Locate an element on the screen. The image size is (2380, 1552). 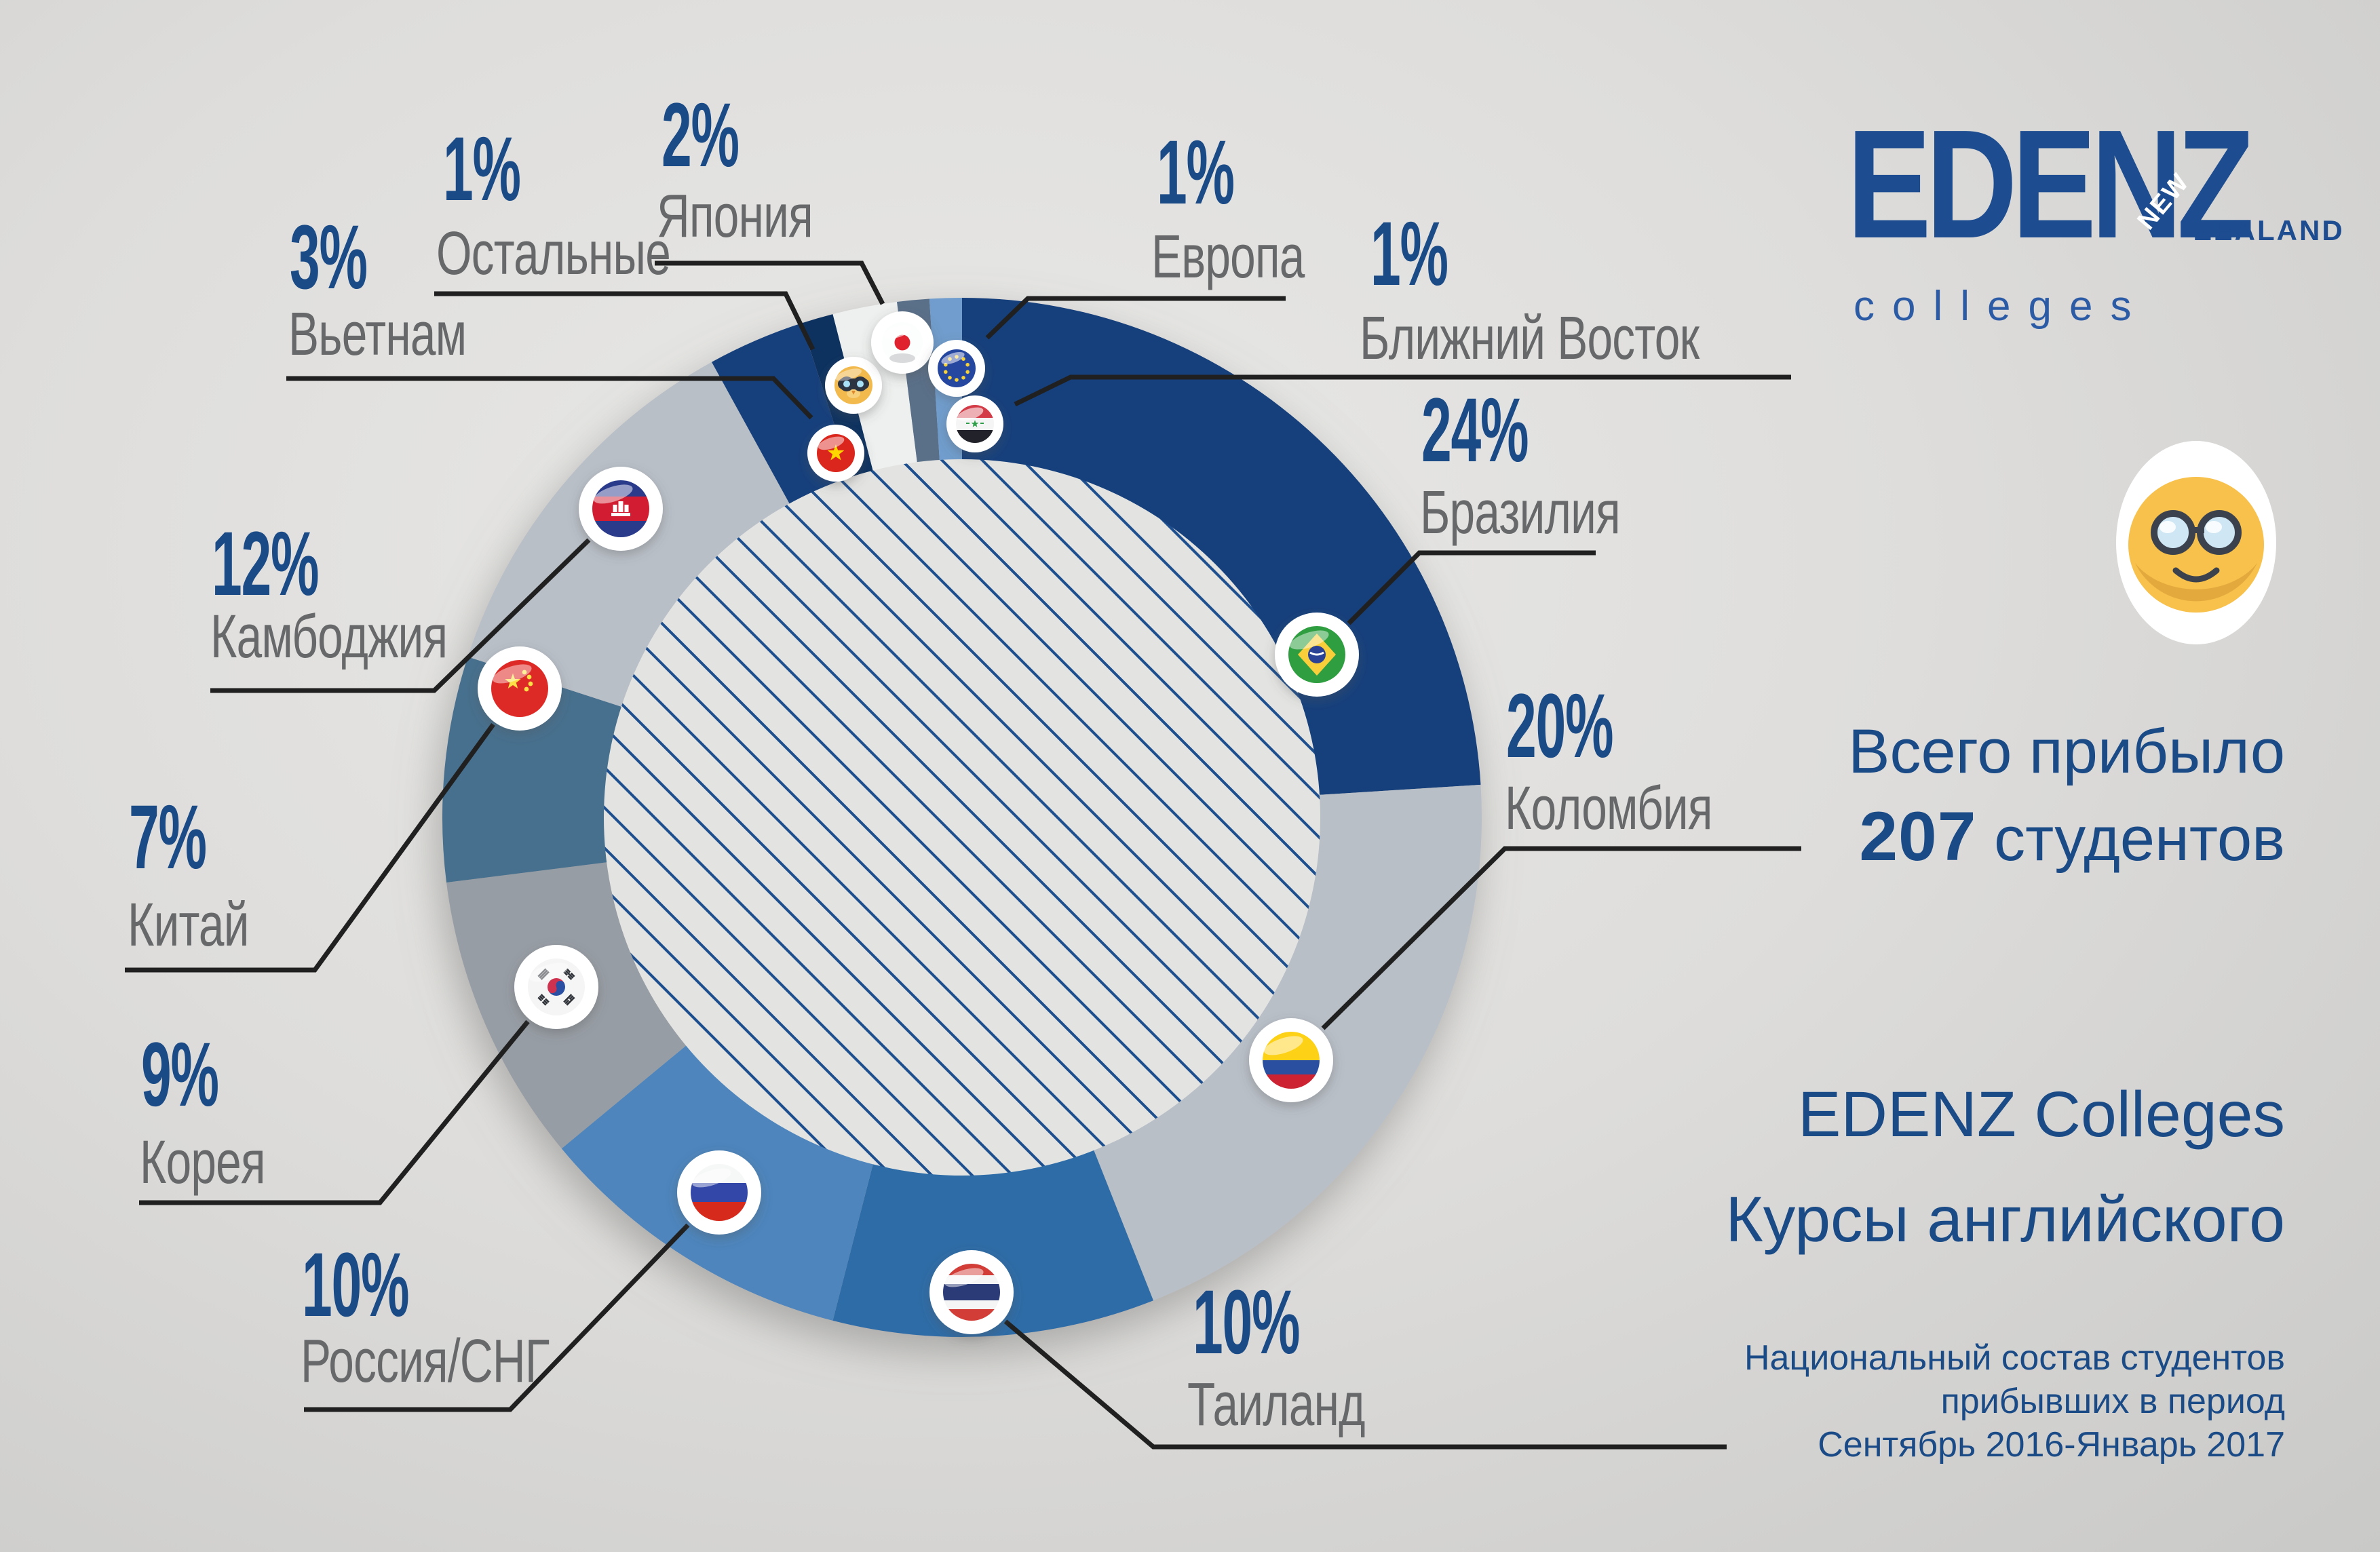
others-name: Остальные is located at coordinates (554, 254).